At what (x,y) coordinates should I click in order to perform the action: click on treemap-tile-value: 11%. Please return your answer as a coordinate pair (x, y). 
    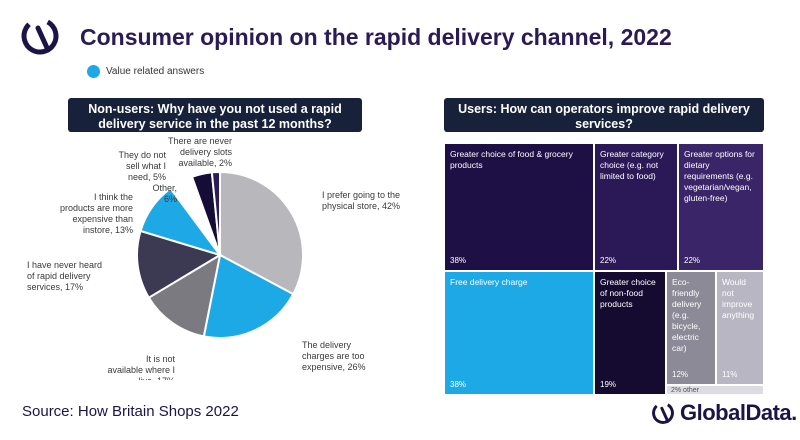
    Looking at the image, I should click on (730, 374).